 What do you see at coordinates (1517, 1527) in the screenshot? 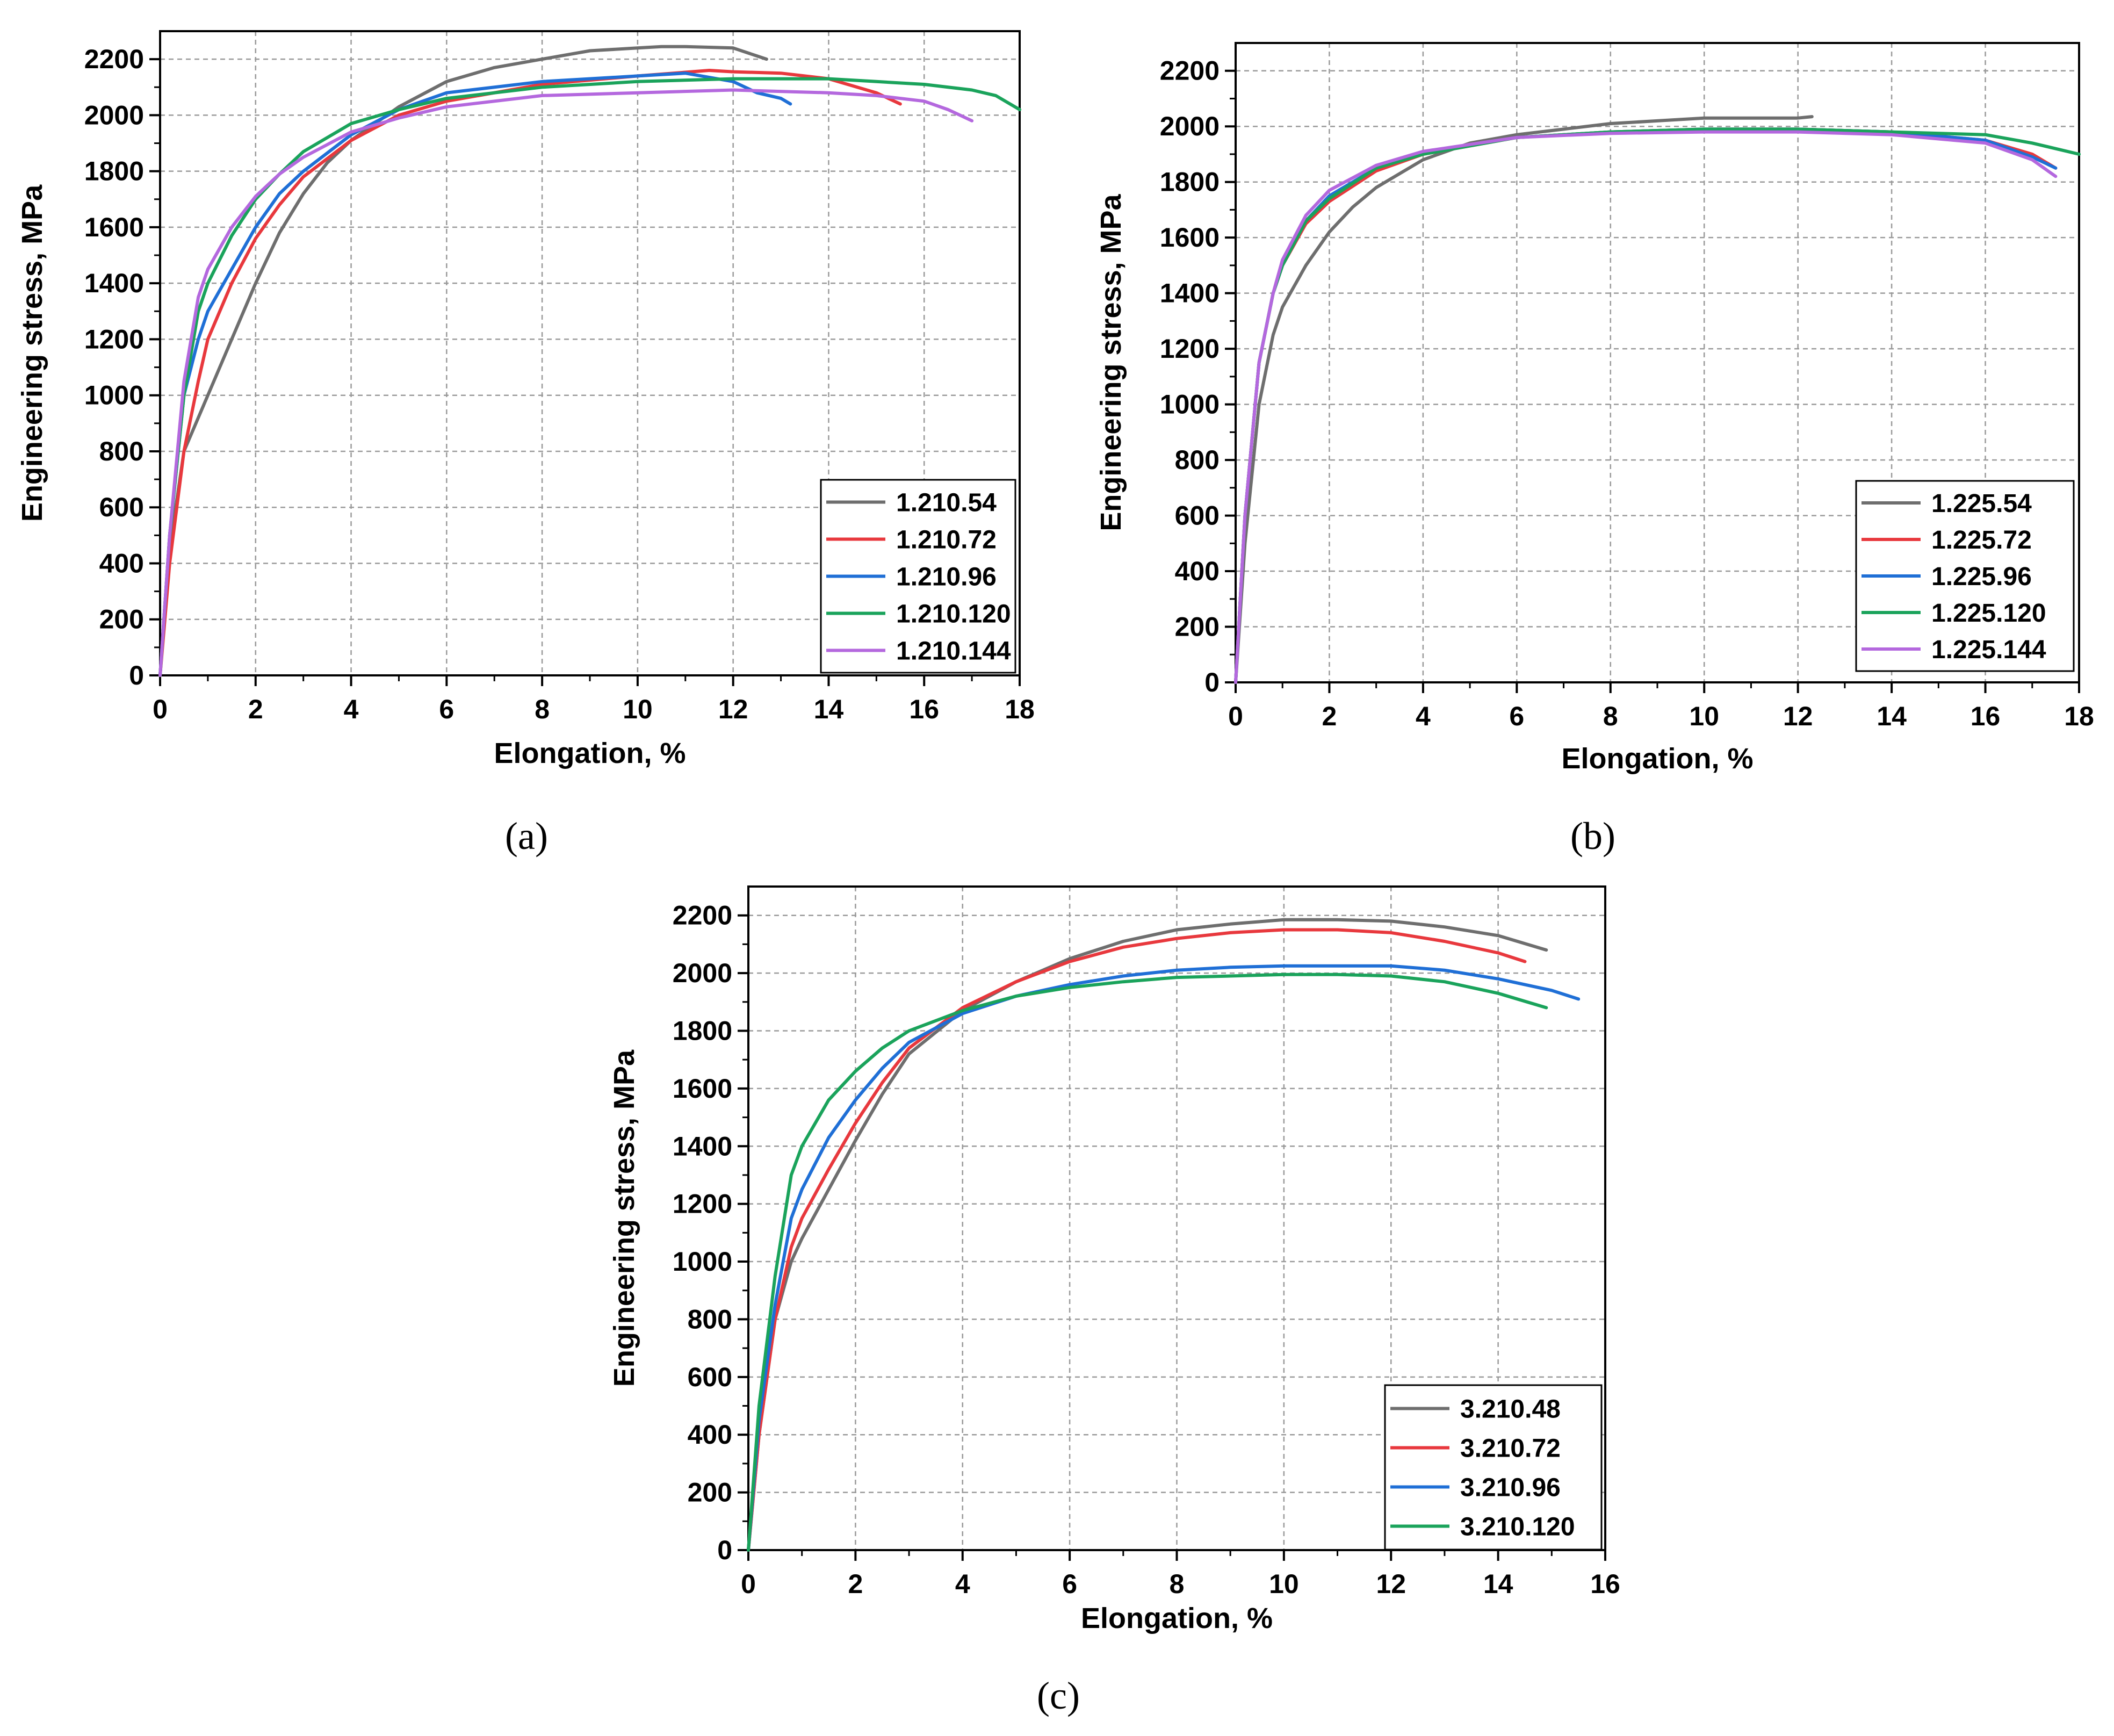
I see `legend-label: 3.210.120` at bounding box center [1517, 1527].